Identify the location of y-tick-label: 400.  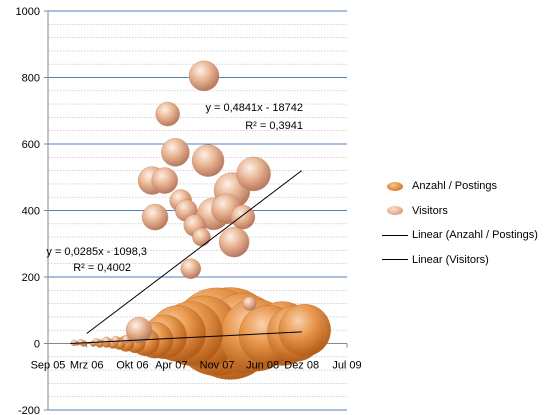
(31, 212).